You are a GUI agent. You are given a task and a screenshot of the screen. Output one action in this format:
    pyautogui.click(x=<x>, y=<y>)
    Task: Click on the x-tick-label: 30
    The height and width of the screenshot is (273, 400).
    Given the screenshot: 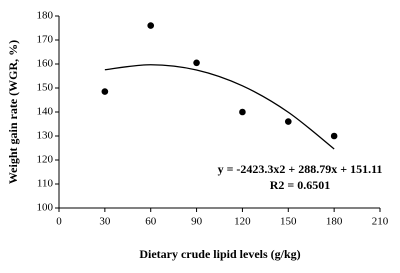 What is the action you would take?
    pyautogui.click(x=105, y=222)
    